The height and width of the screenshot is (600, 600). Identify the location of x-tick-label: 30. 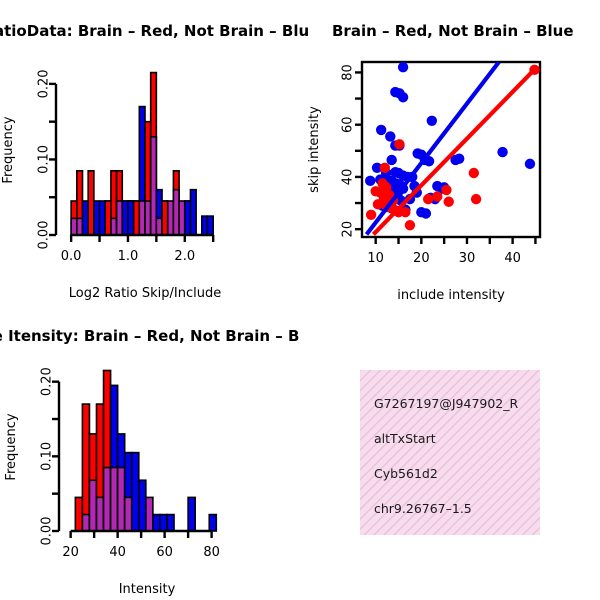
(467, 258).